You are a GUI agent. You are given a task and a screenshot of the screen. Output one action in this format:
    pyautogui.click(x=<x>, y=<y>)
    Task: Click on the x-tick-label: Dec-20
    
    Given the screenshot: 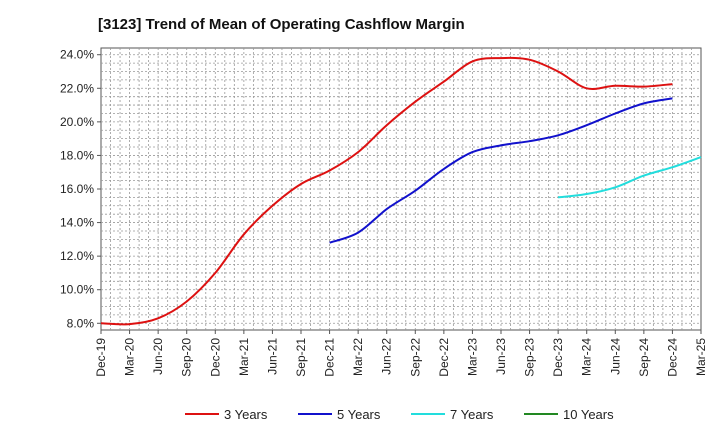 What is the action you would take?
    pyautogui.click(x=215, y=357)
    